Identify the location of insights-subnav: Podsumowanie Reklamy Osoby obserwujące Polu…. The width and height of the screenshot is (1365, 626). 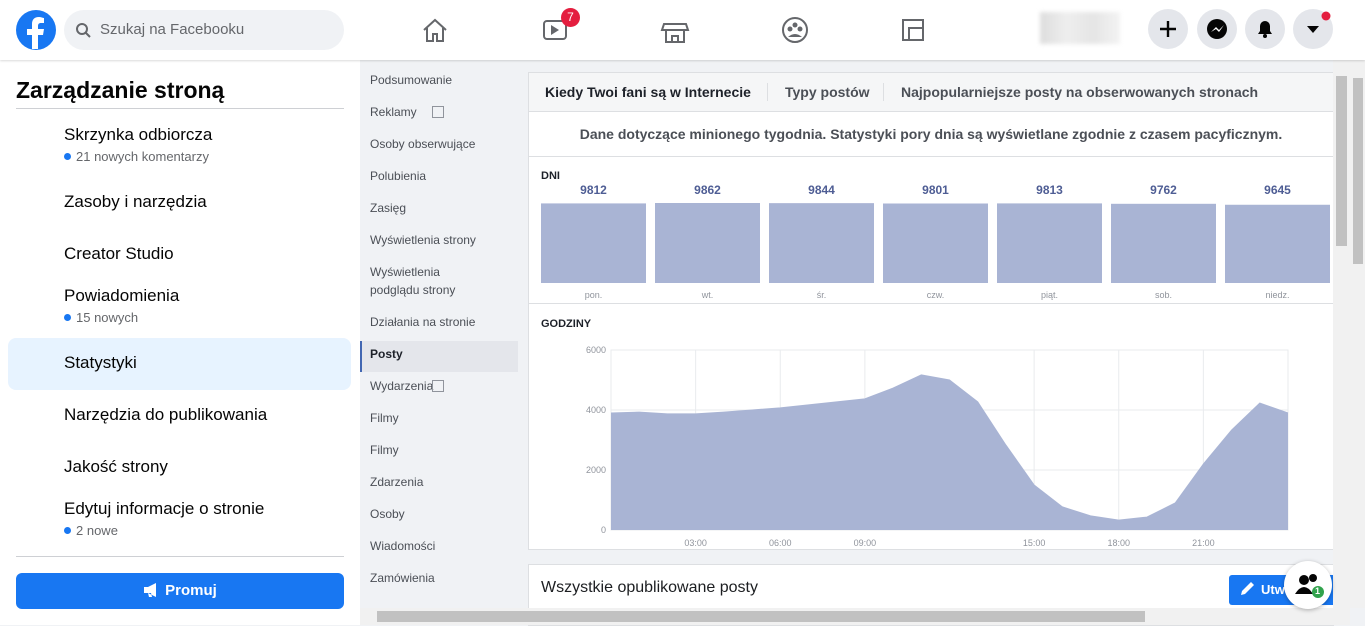
(440, 334).